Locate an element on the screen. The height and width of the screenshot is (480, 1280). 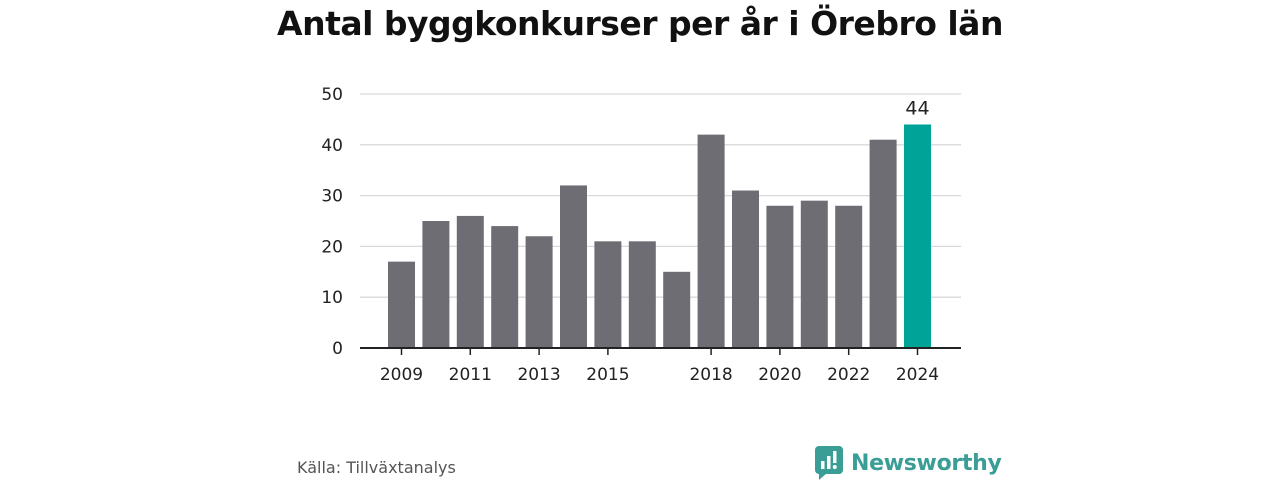
y-tick-label: 10 is located at coordinates (332, 298).